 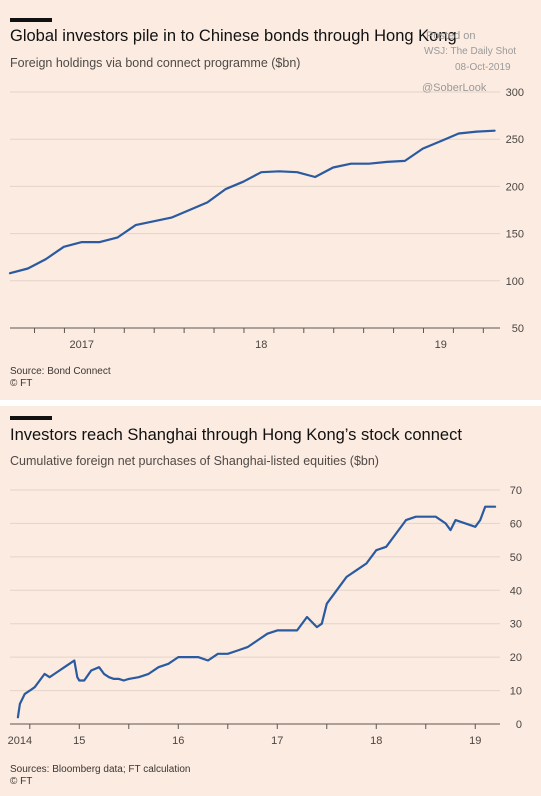 I want to click on x-tick-label: 15, so click(x=79, y=741).